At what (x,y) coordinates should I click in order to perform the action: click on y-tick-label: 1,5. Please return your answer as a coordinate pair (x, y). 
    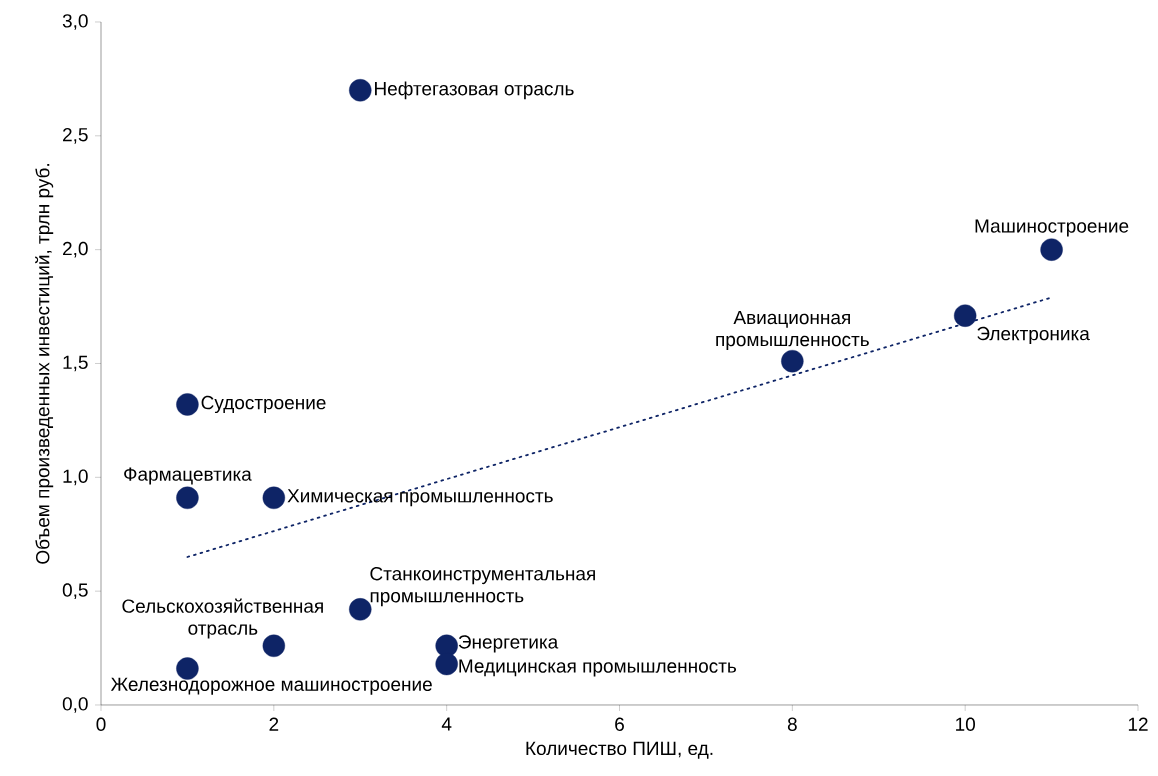
    Looking at the image, I should click on (75, 363).